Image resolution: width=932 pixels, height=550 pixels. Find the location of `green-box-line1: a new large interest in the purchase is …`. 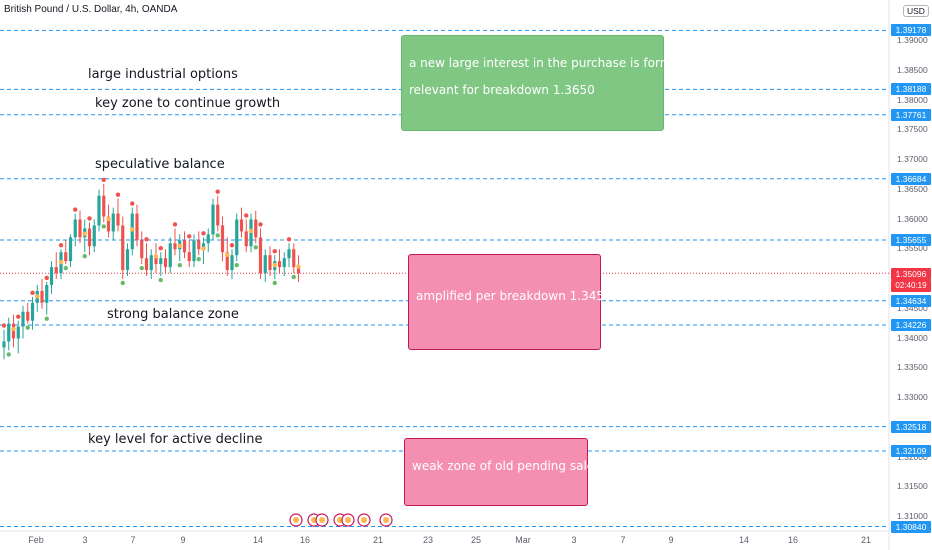

green-box-line1: a new large interest in the purchase is … is located at coordinates (548, 63).